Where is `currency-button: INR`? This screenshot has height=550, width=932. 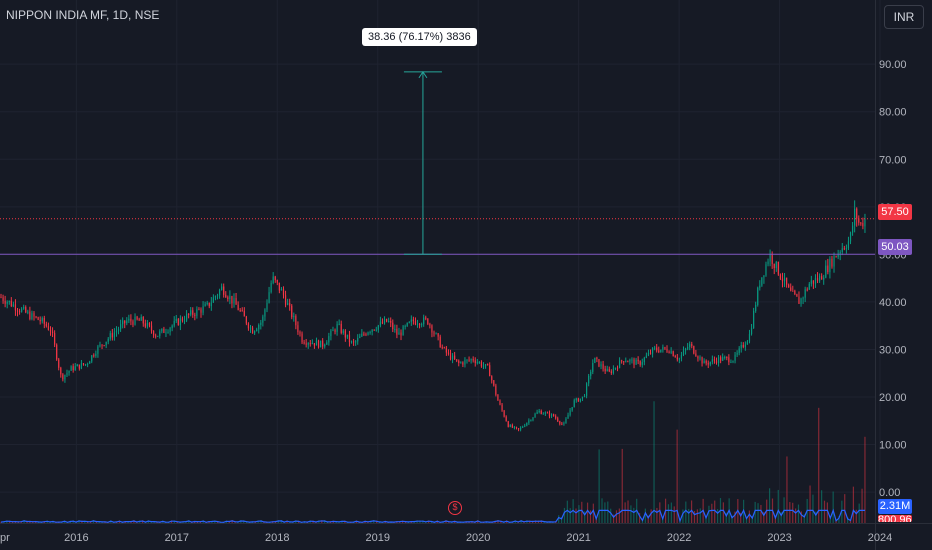 currency-button: INR is located at coordinates (904, 17).